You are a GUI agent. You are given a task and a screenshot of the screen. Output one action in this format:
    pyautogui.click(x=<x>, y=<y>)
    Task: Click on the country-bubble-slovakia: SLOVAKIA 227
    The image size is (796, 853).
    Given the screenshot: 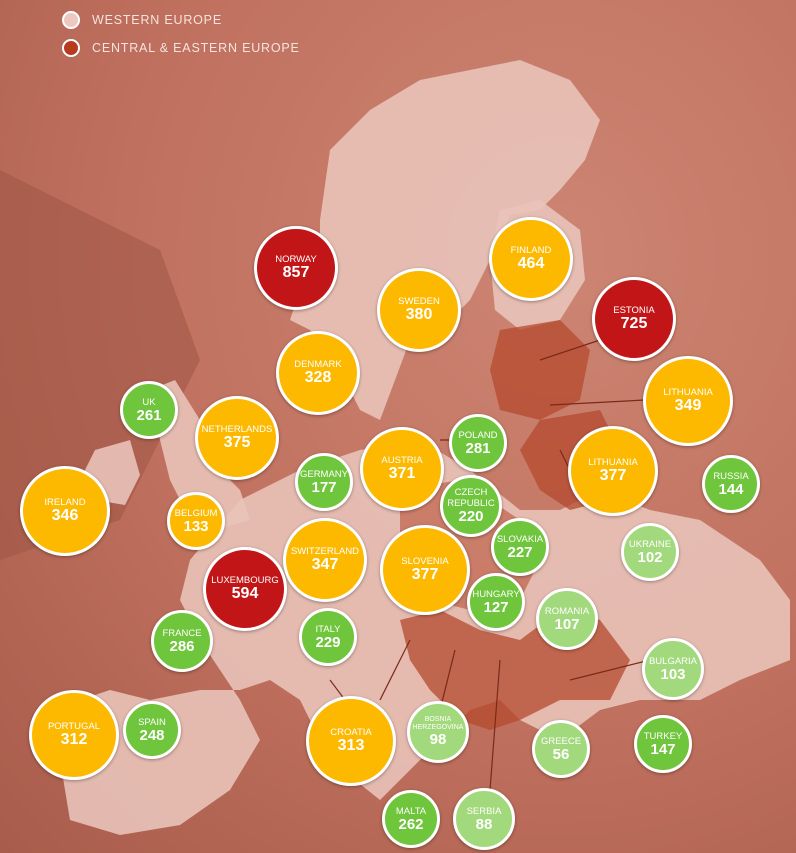 What is the action you would take?
    pyautogui.click(x=520, y=547)
    